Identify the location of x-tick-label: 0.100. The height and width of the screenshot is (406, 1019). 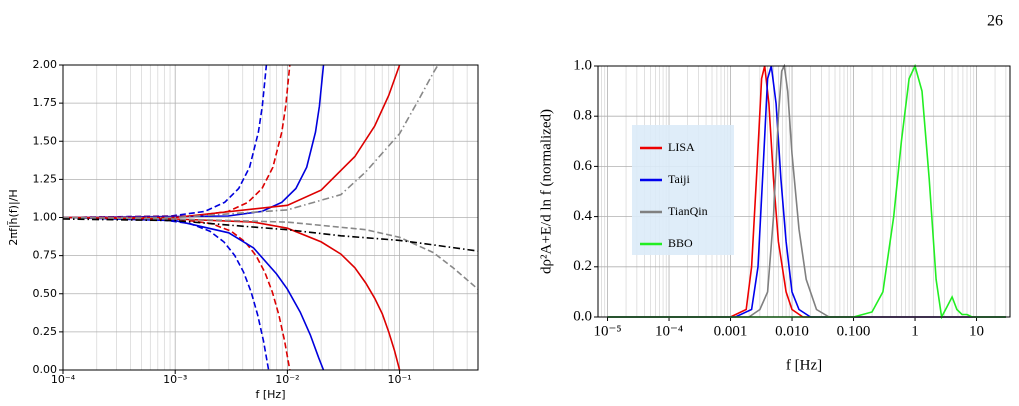
(854, 331).